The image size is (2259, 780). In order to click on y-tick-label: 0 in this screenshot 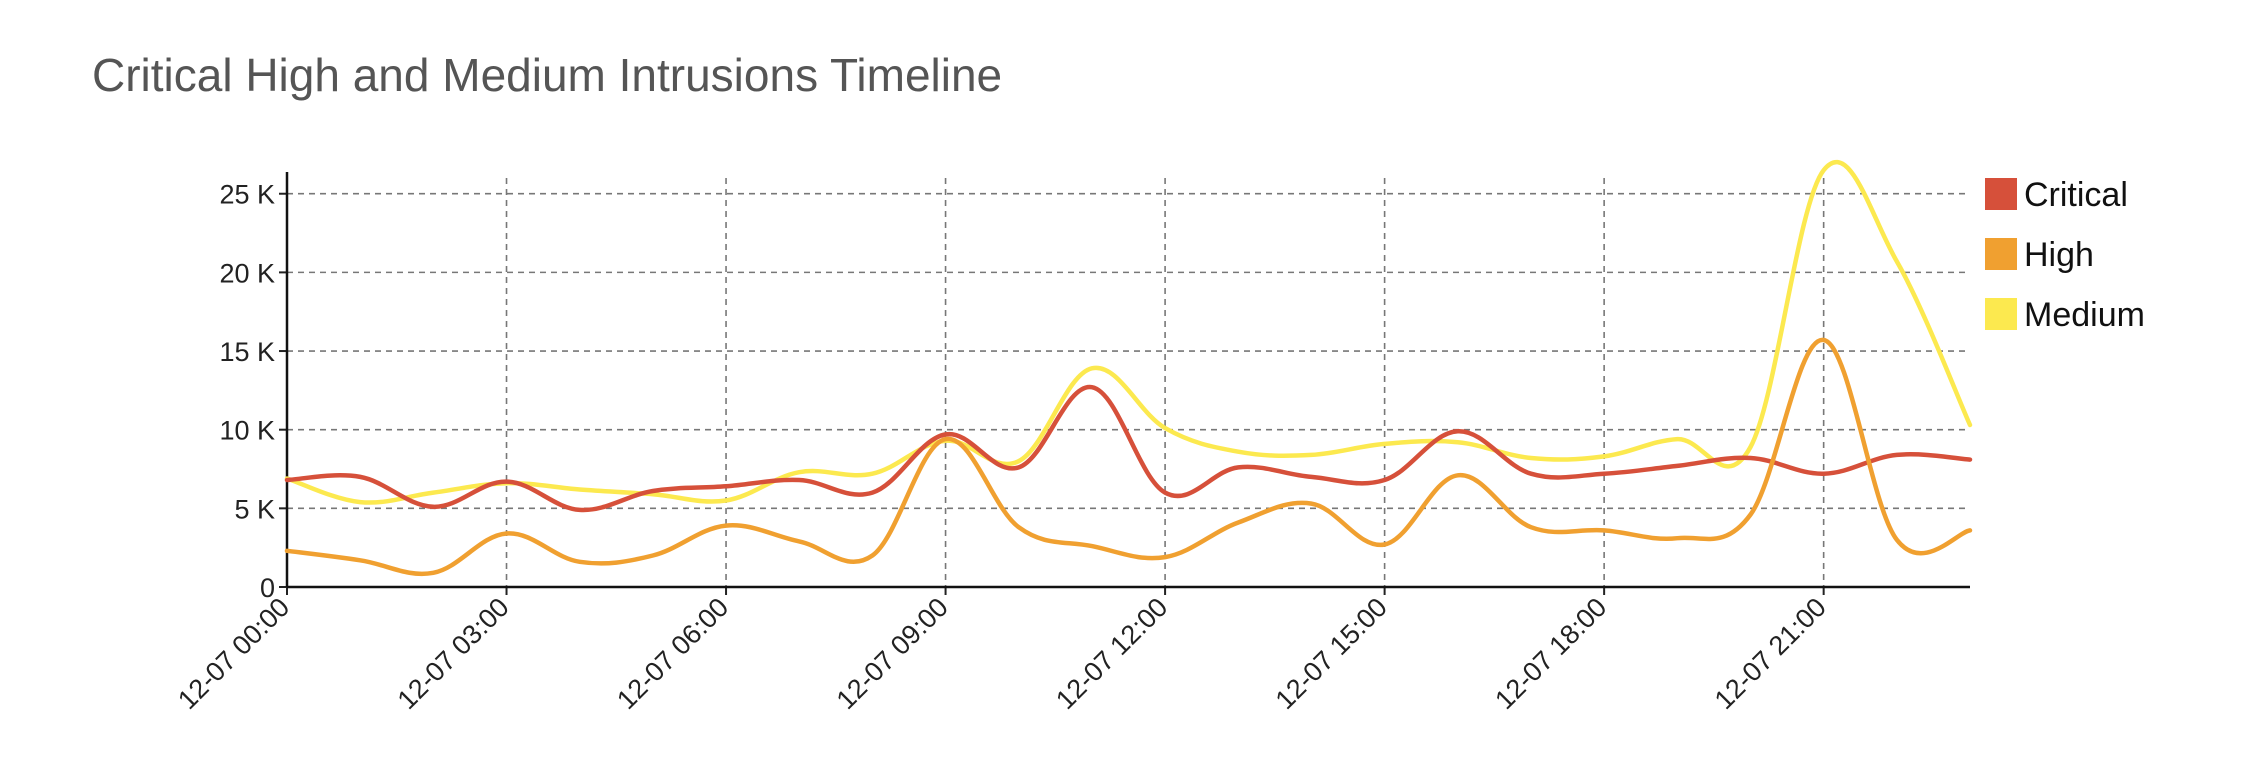, I will do `click(267, 588)`.